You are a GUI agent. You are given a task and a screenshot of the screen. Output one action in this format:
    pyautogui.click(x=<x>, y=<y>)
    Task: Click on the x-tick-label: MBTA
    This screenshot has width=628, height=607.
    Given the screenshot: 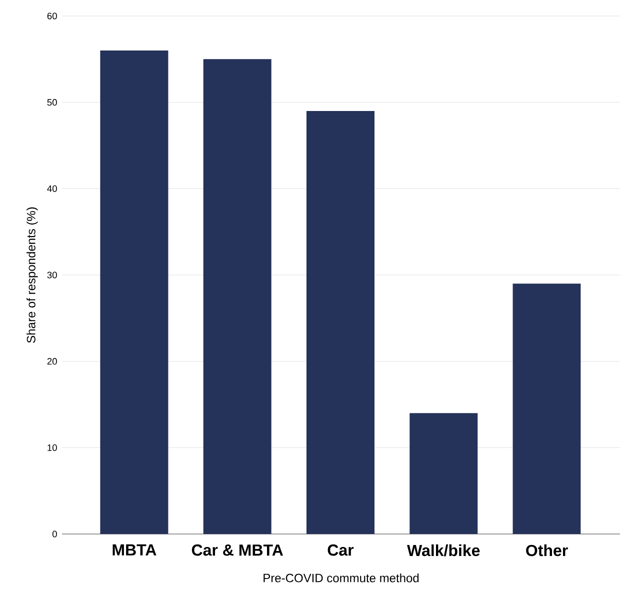 What is the action you would take?
    pyautogui.click(x=134, y=550)
    